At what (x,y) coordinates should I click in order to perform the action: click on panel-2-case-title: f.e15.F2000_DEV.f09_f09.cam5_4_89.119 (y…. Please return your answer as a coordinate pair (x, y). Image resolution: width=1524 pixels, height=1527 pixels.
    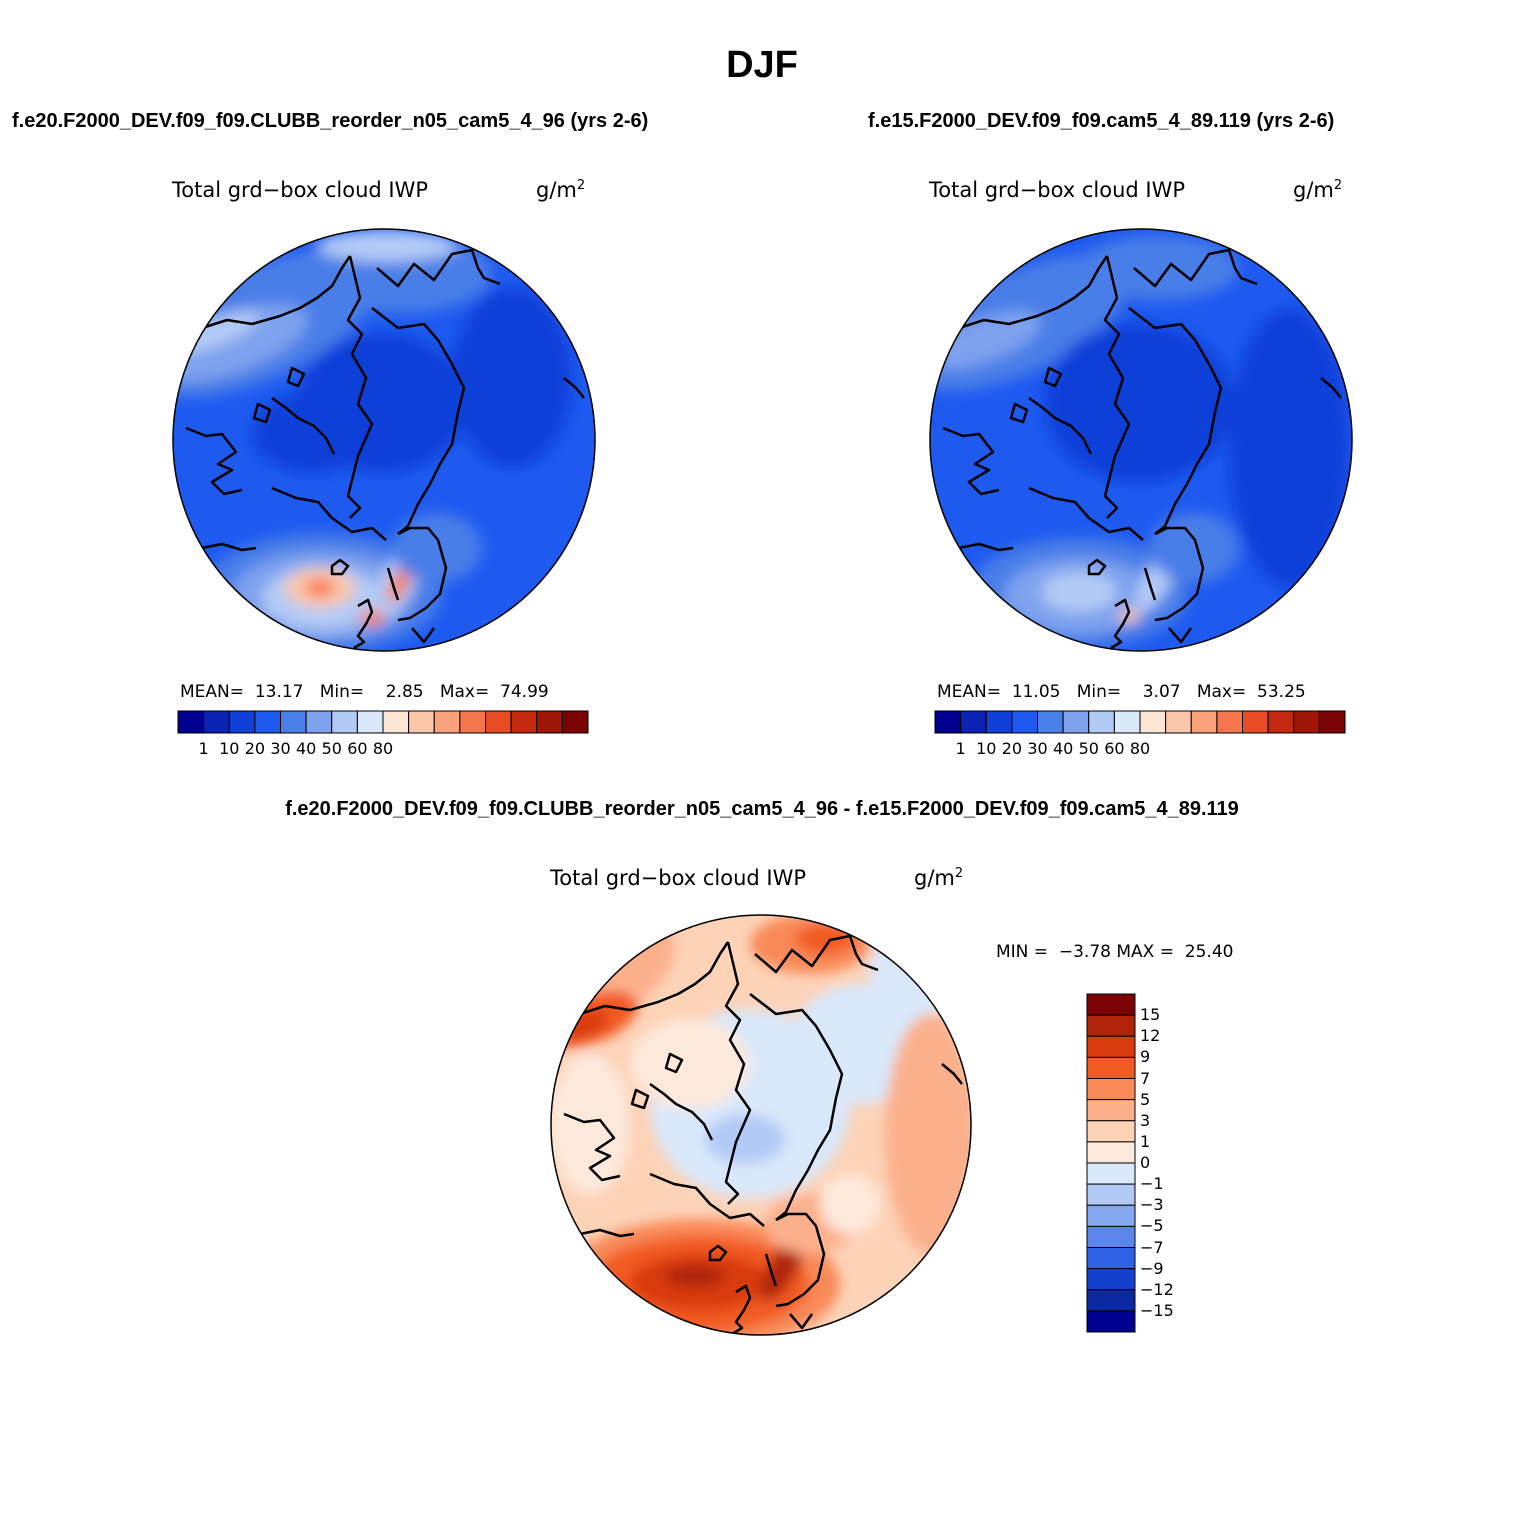
    Looking at the image, I should click on (1101, 121).